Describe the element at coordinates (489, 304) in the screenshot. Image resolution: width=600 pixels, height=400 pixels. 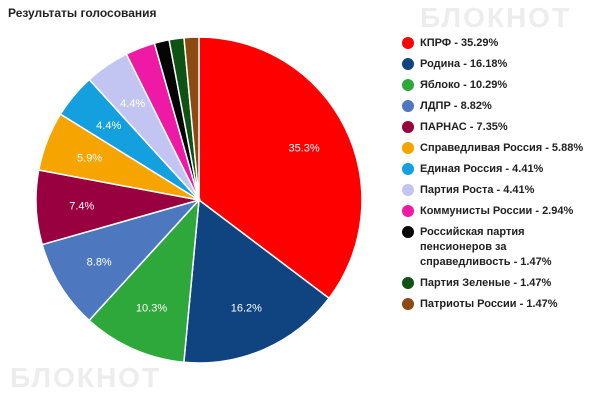
I see `legend-label: Патриоты России - 1.47%` at that location.